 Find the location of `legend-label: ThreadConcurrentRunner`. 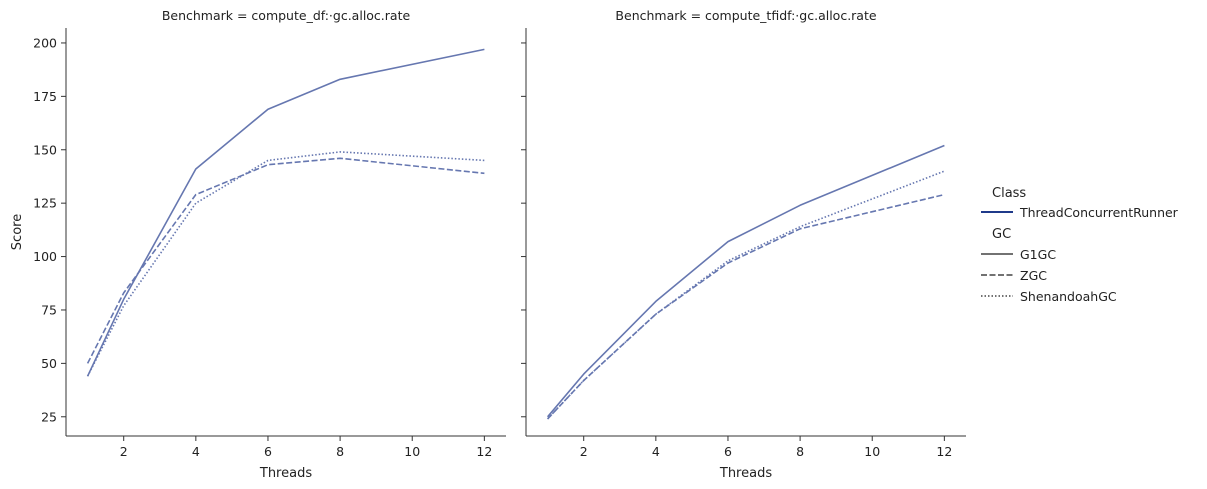

legend-label: ThreadConcurrentRunner is located at coordinates (1099, 212).